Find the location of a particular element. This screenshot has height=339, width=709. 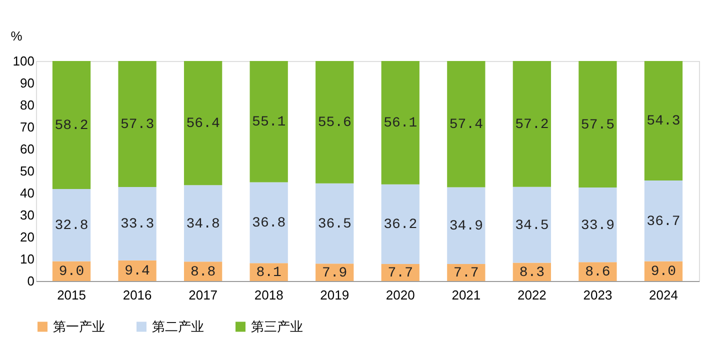

data-label: 55.6 is located at coordinates (335, 123).